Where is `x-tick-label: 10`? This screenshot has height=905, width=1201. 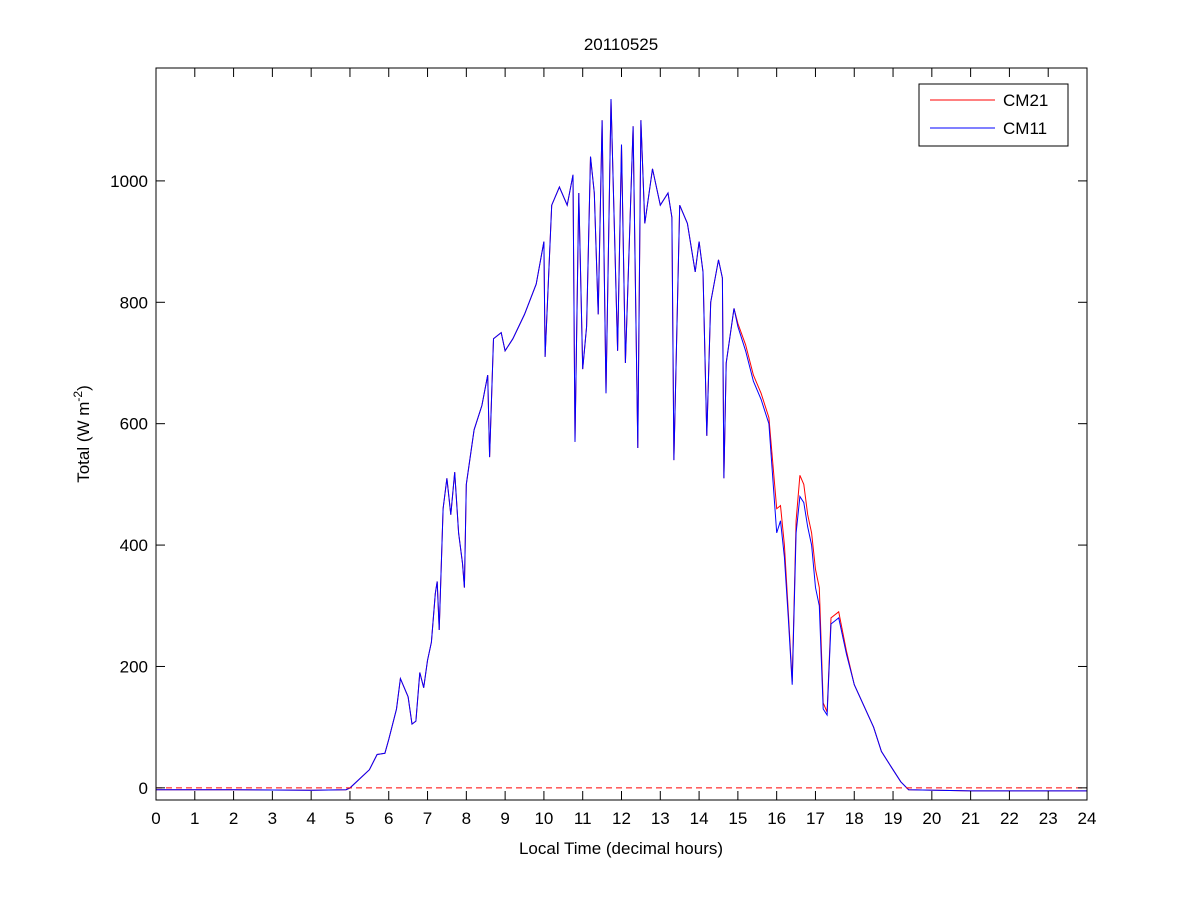 x-tick-label: 10 is located at coordinates (543, 818).